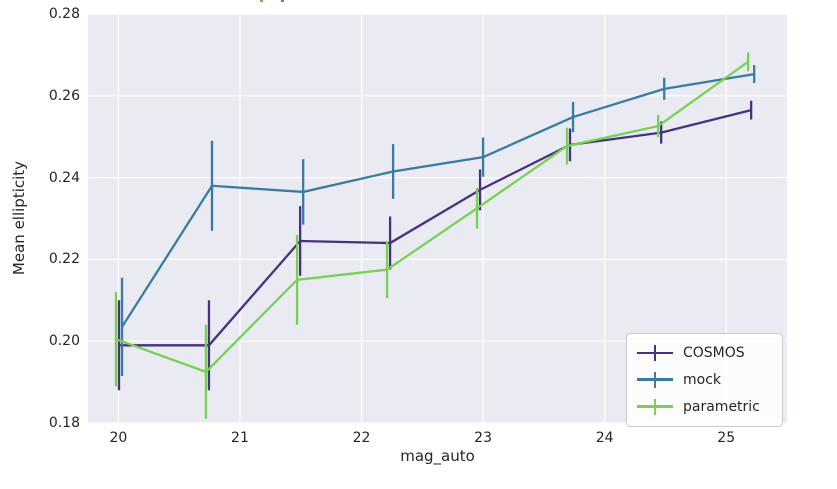 The height and width of the screenshot is (489, 837). Describe the element at coordinates (64, 177) in the screenshot. I see `y-tick-label: 0.24` at that location.